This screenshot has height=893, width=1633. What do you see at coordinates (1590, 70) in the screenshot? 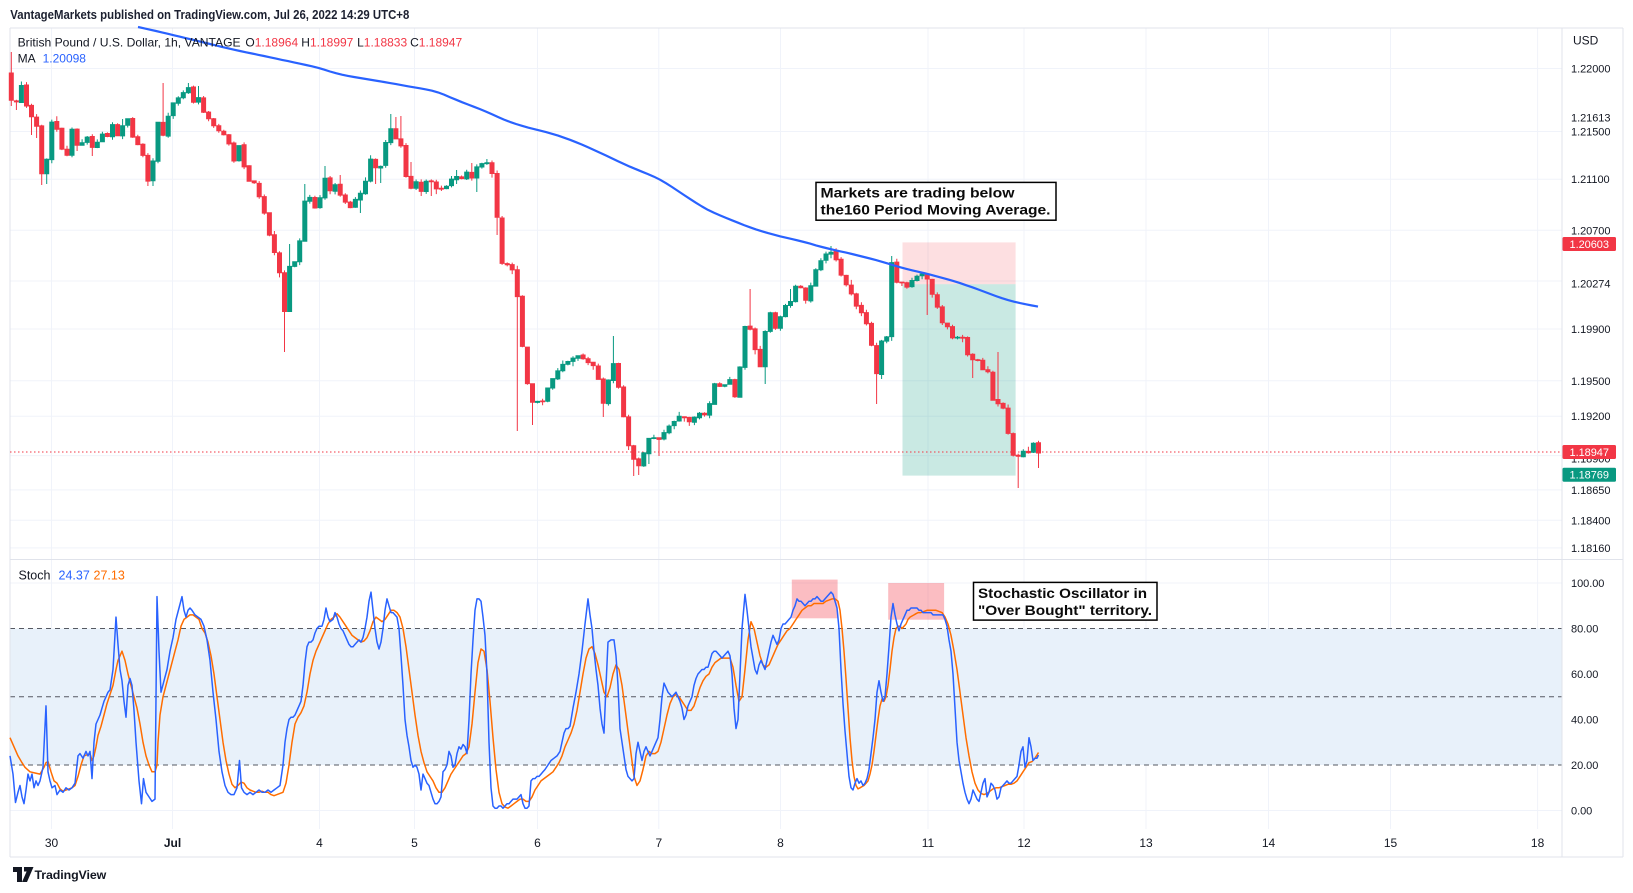
I see `svg-text: 1.22000` at bounding box center [1590, 70].